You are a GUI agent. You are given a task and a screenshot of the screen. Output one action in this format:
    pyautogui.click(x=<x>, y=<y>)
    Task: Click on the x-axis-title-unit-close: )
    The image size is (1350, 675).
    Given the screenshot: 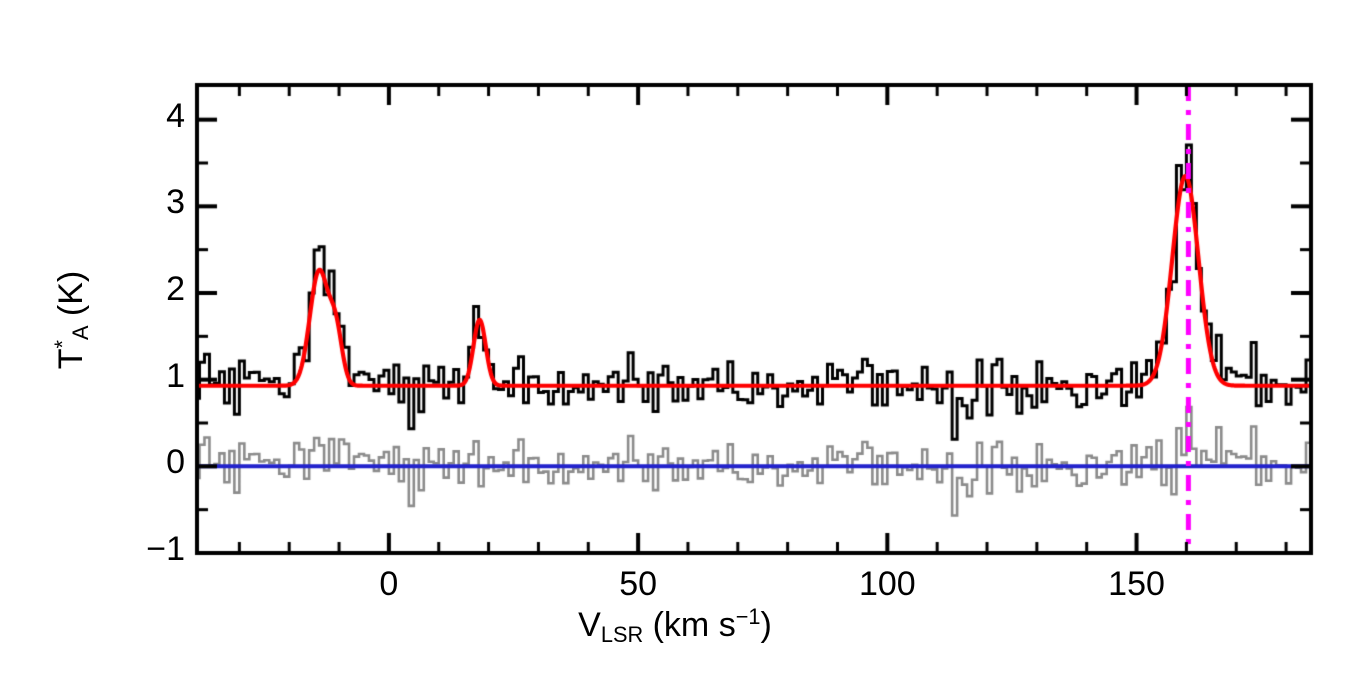 What is the action you would take?
    pyautogui.click(x=766, y=624)
    